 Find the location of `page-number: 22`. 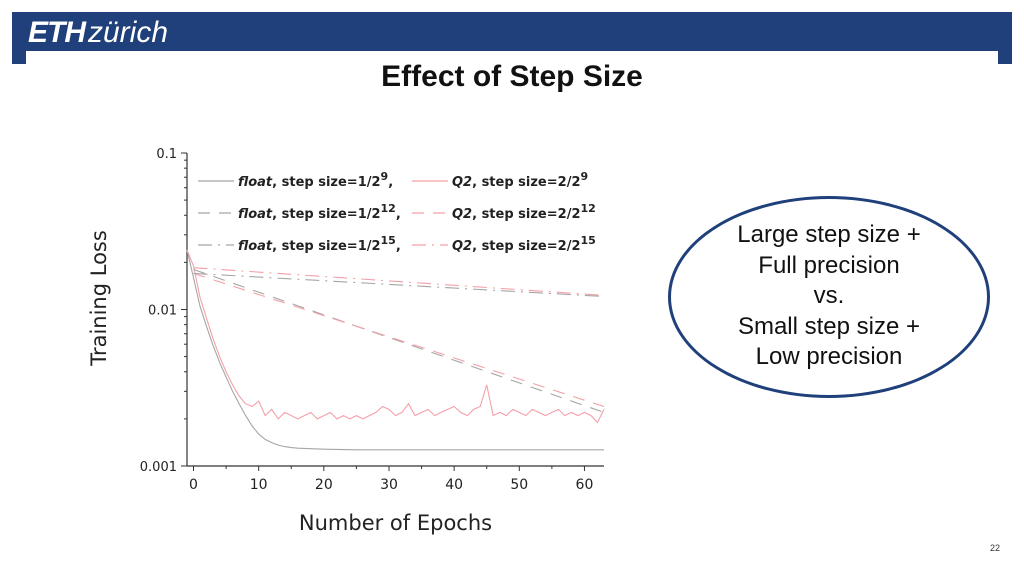

page-number: 22 is located at coordinates (994, 548).